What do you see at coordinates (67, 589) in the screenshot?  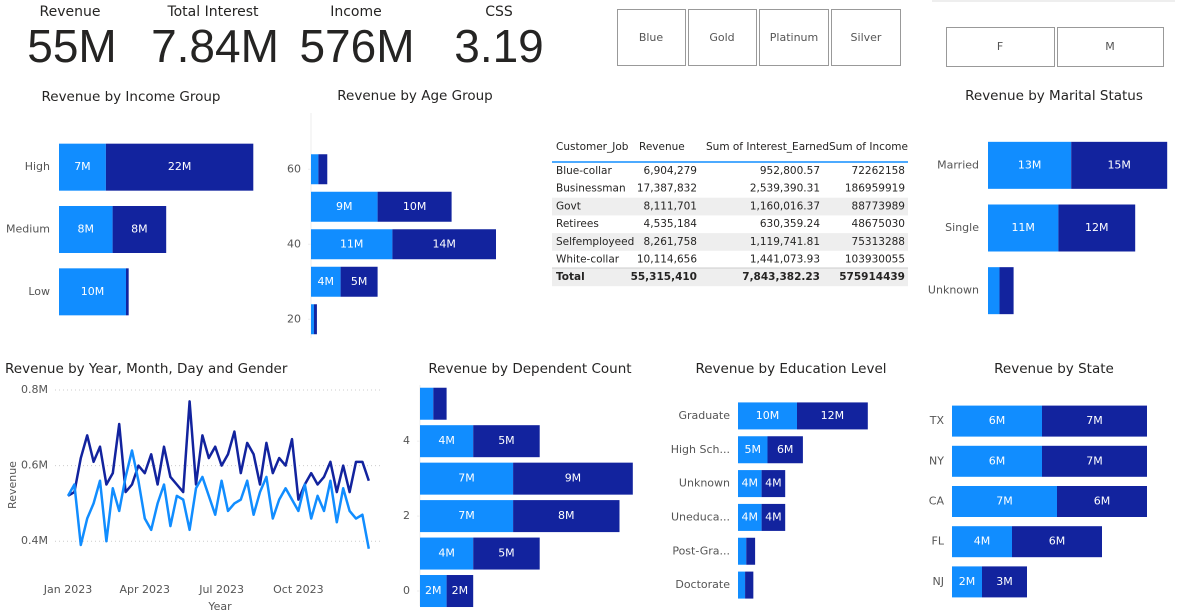 I see `x-tick-label: Jan 2023` at bounding box center [67, 589].